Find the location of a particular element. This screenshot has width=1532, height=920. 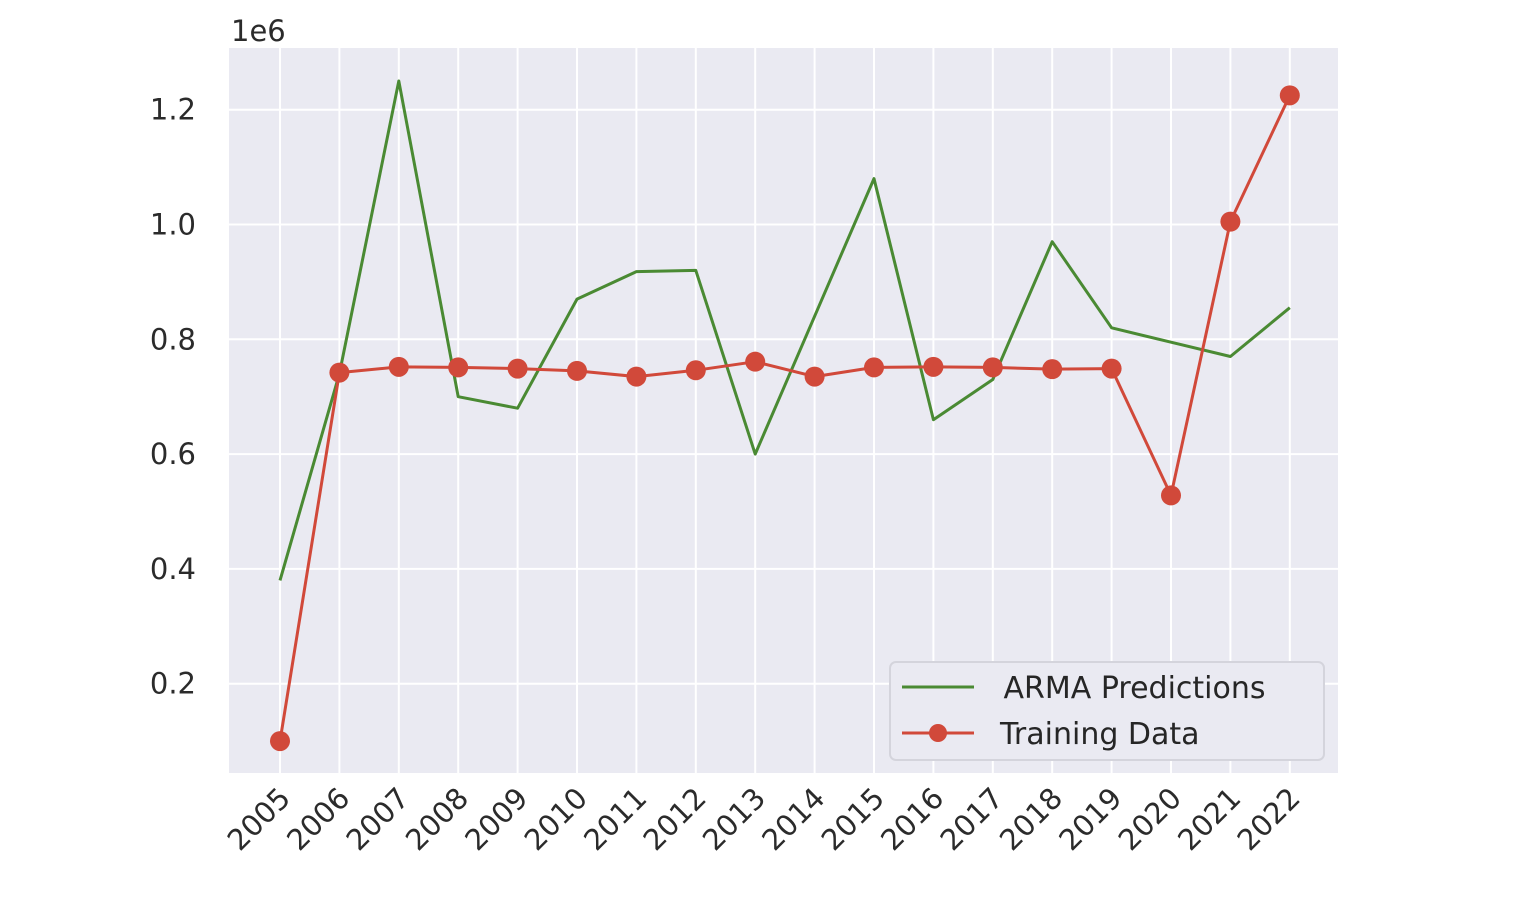

legend-marker-training is located at coordinates (938, 733).